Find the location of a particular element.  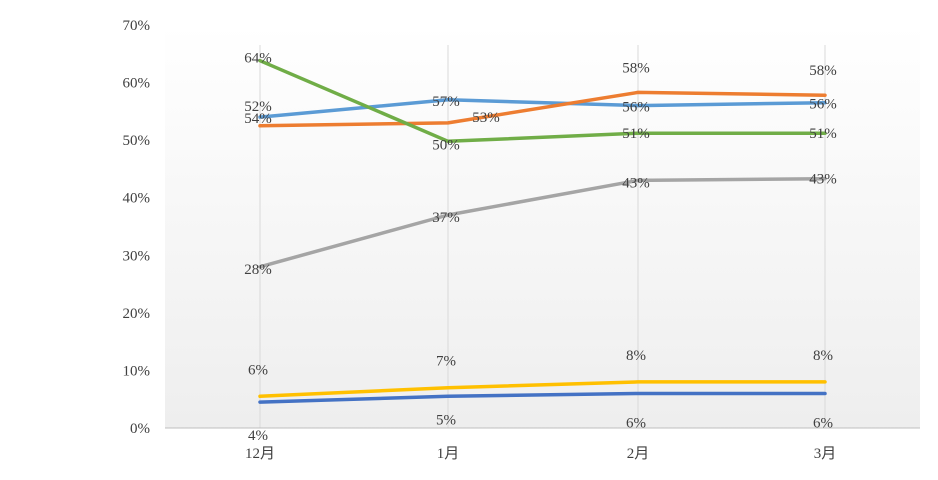

data-label: 52% is located at coordinates (258, 107).